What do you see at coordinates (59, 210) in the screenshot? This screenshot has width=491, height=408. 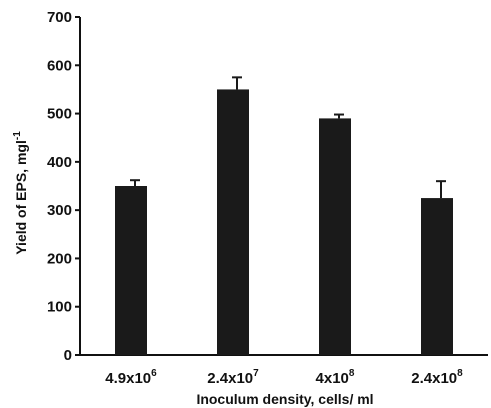 I see `y-tick-label: 300` at bounding box center [59, 210].